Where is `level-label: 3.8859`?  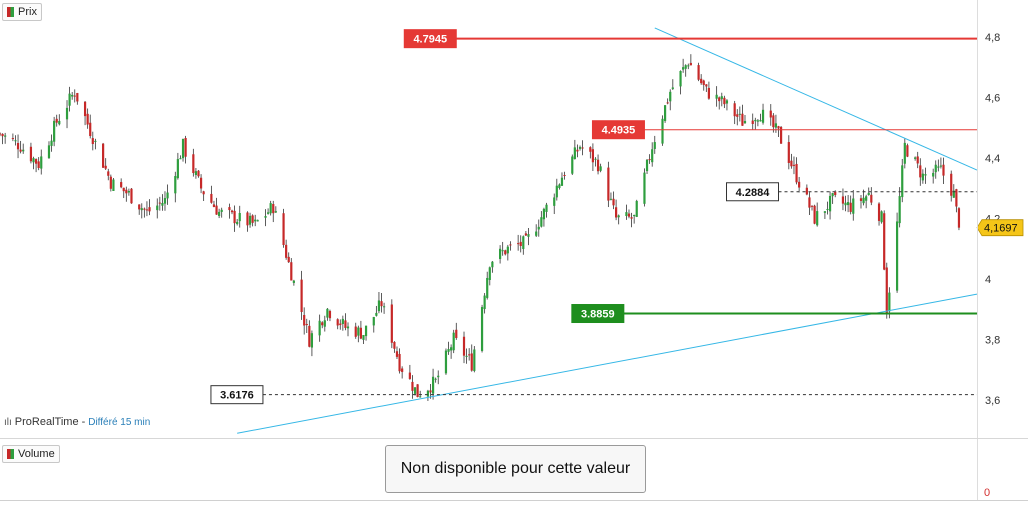 level-label: 3.8859 is located at coordinates (598, 315).